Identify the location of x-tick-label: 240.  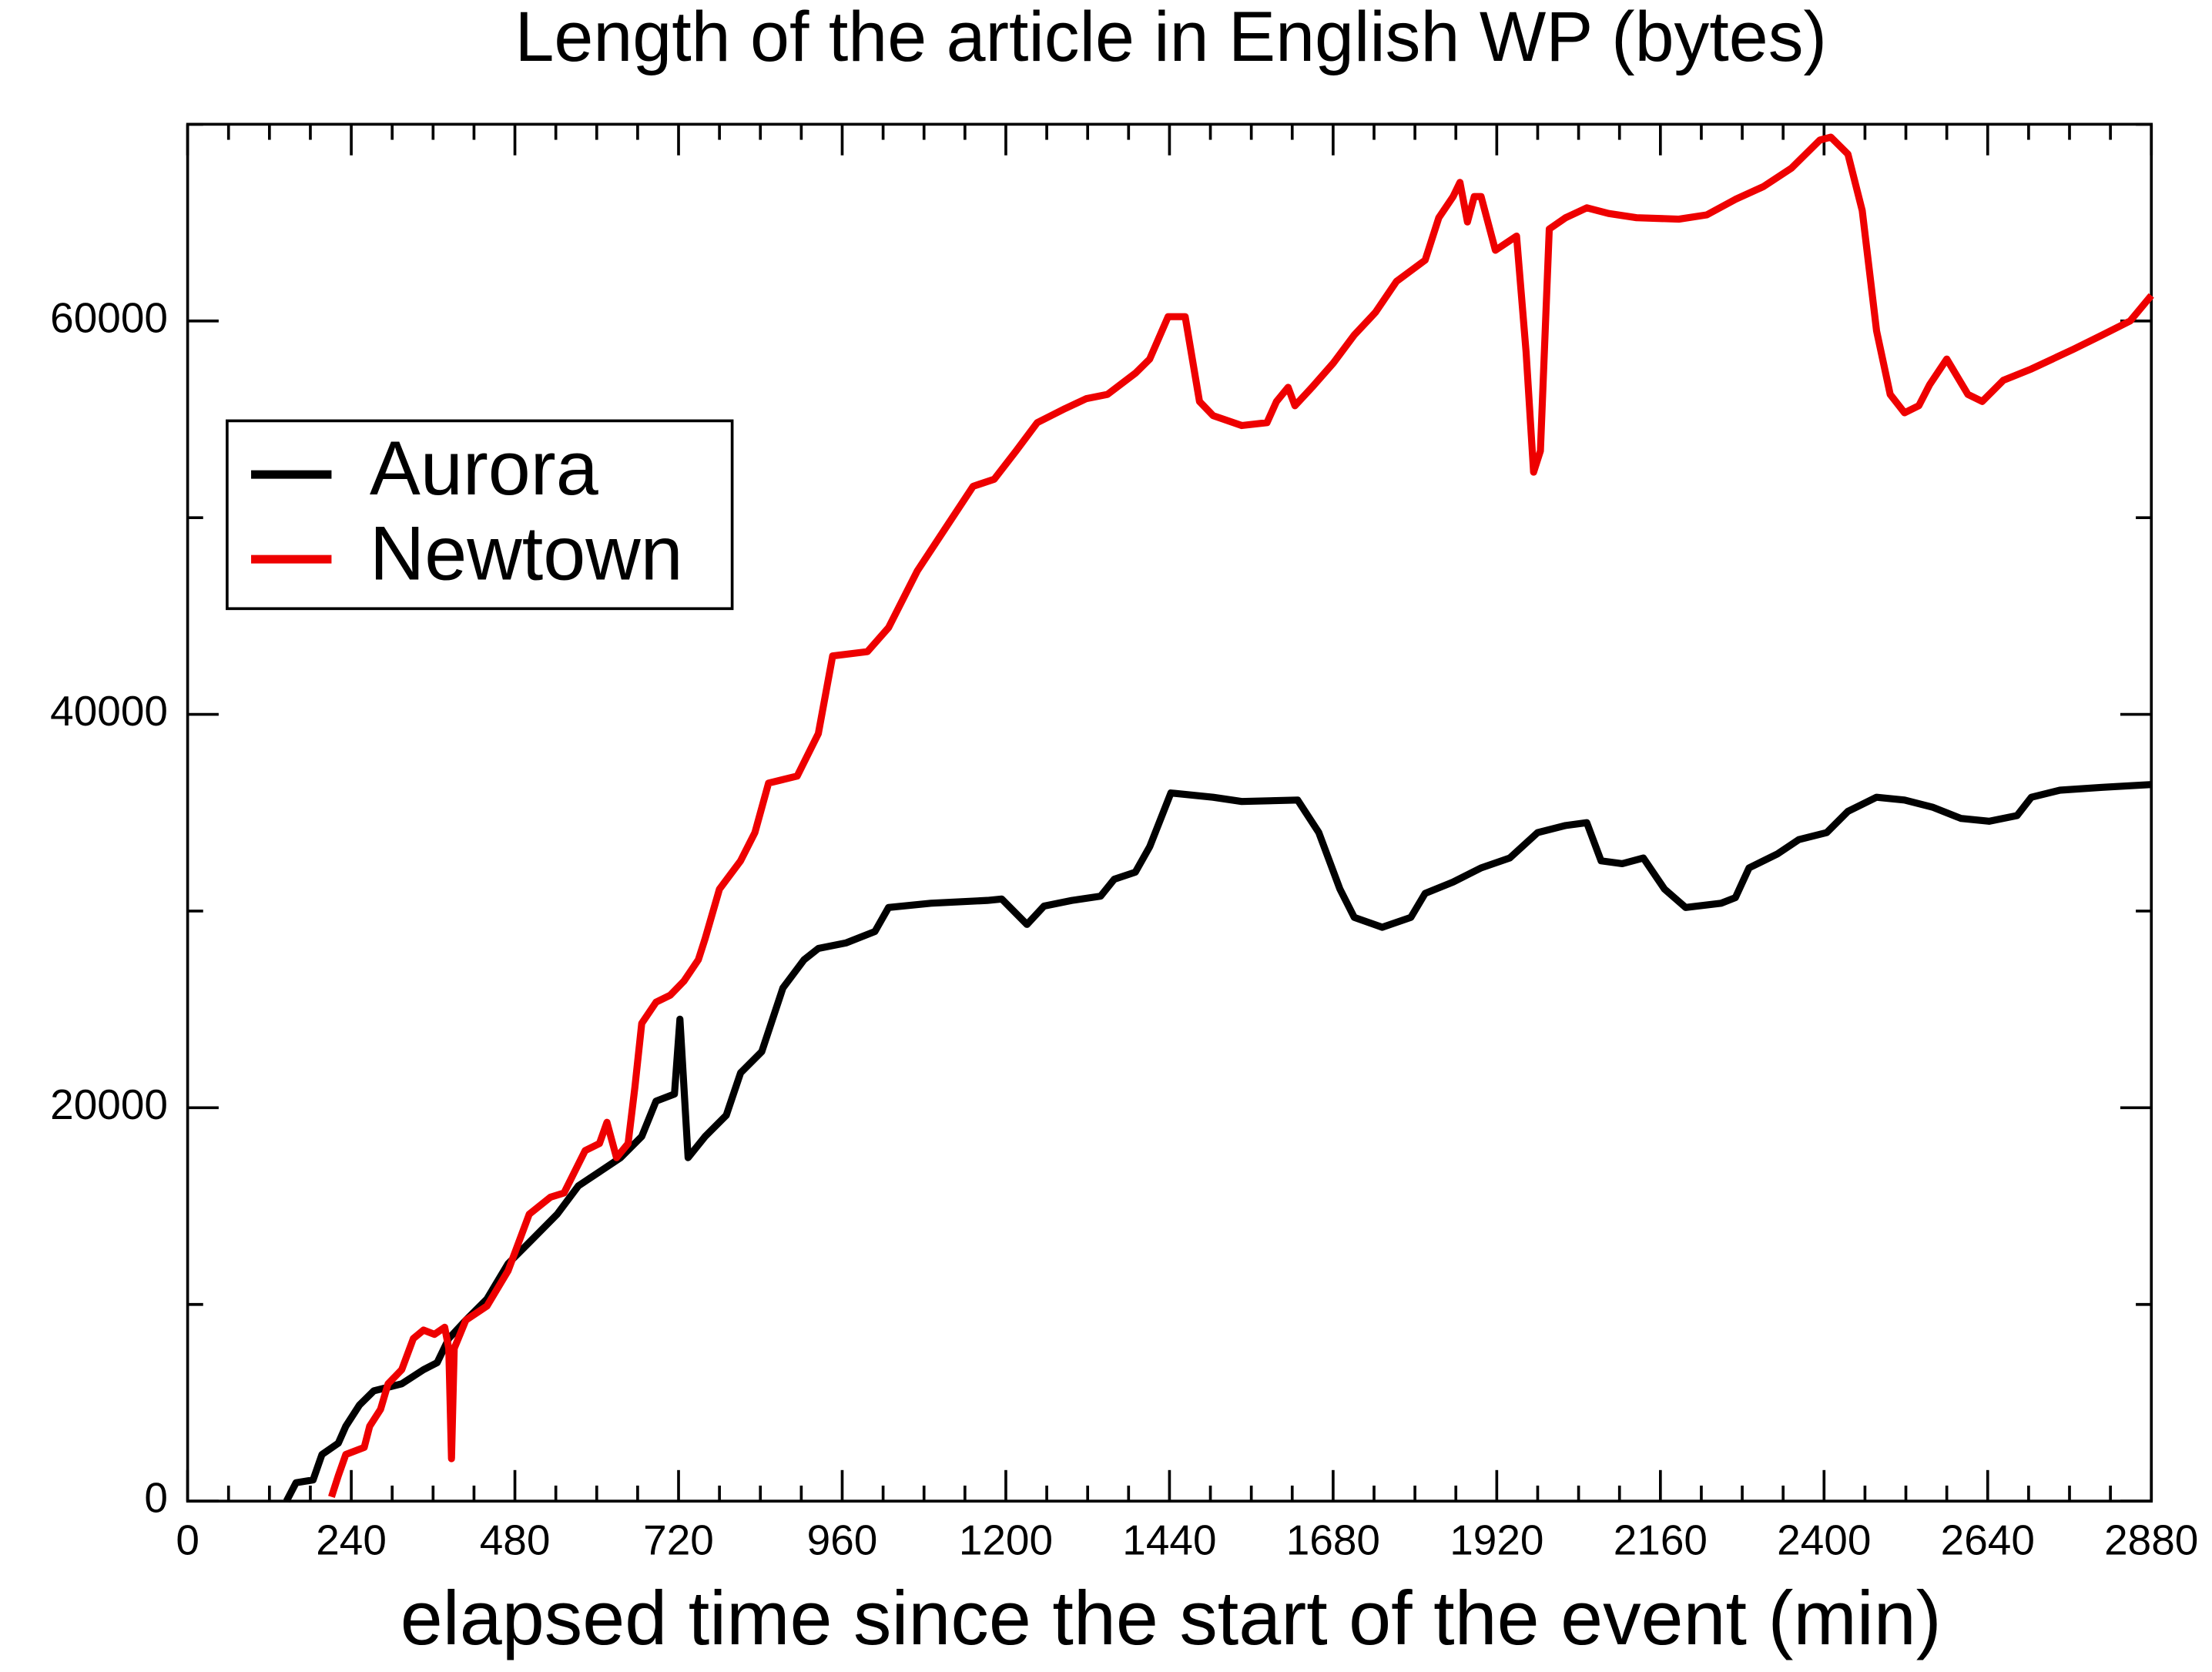
(351, 1540).